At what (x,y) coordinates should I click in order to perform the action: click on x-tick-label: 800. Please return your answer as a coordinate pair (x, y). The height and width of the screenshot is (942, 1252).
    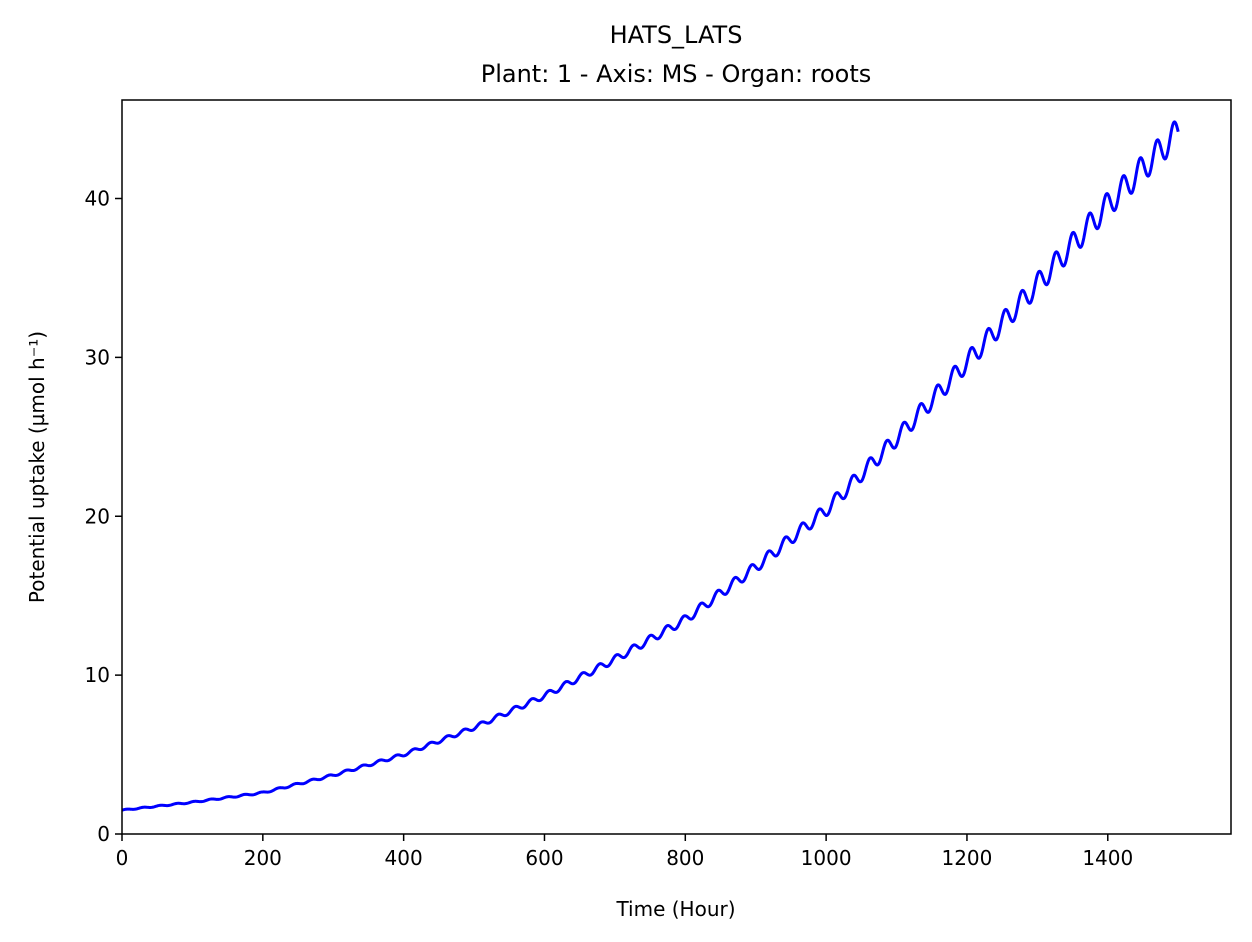
    Looking at the image, I should click on (685, 858).